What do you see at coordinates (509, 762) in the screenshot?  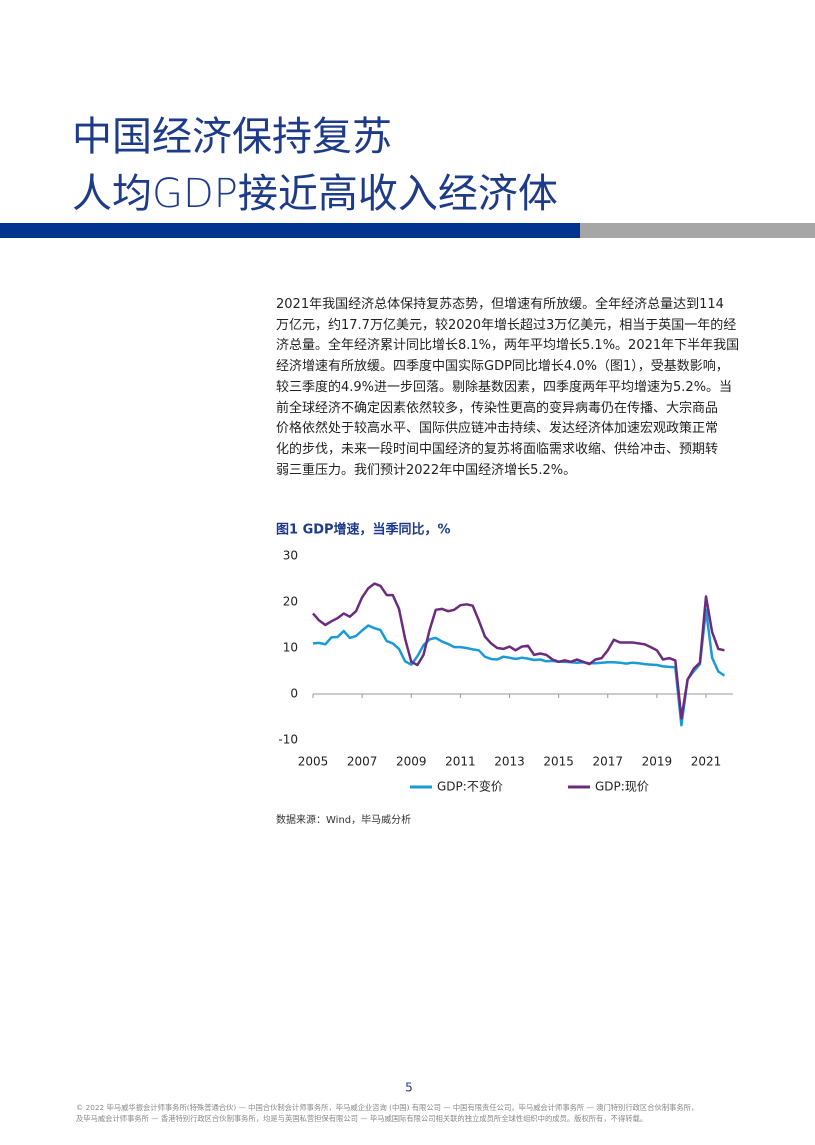 I see `x-tick-label: 2013` at bounding box center [509, 762].